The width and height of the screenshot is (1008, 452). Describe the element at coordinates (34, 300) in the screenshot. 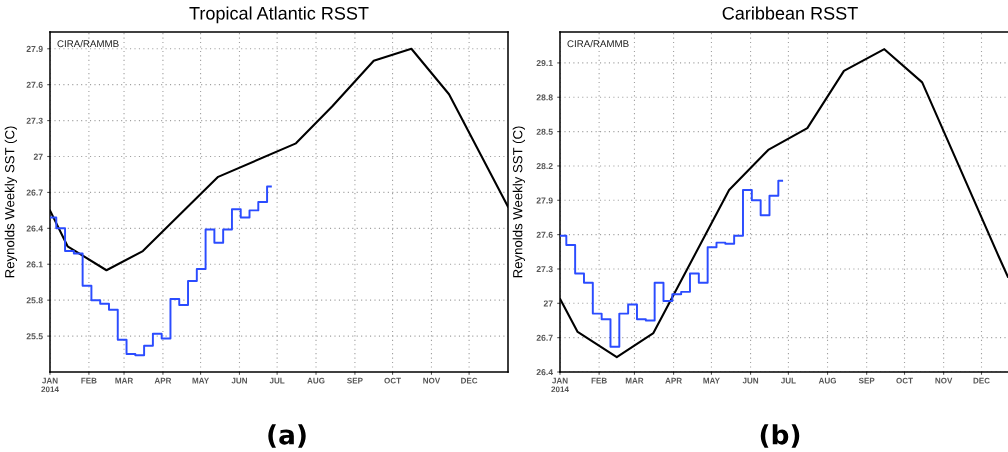

I see `y-tick-label: 25.8` at that location.